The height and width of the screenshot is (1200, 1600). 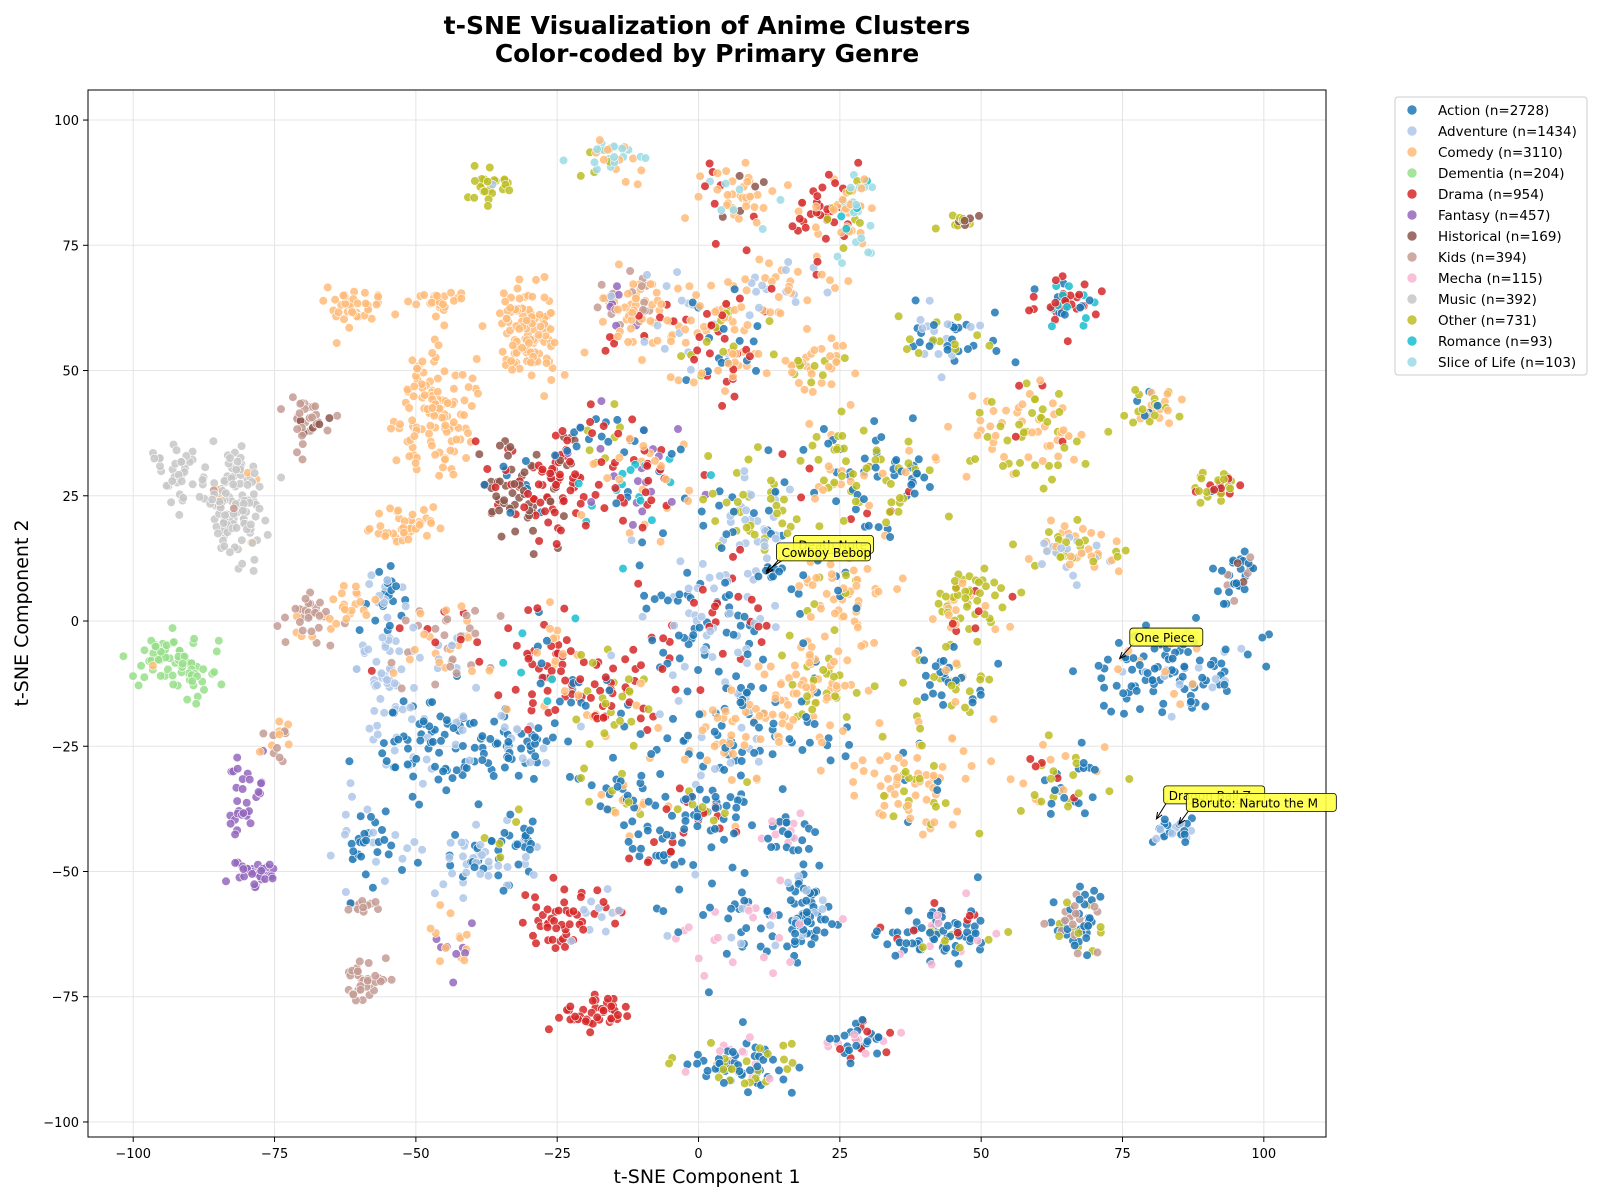 What do you see at coordinates (1485, 174) in the screenshot?
I see `legend-entry: Dementia (n=204)` at bounding box center [1485, 174].